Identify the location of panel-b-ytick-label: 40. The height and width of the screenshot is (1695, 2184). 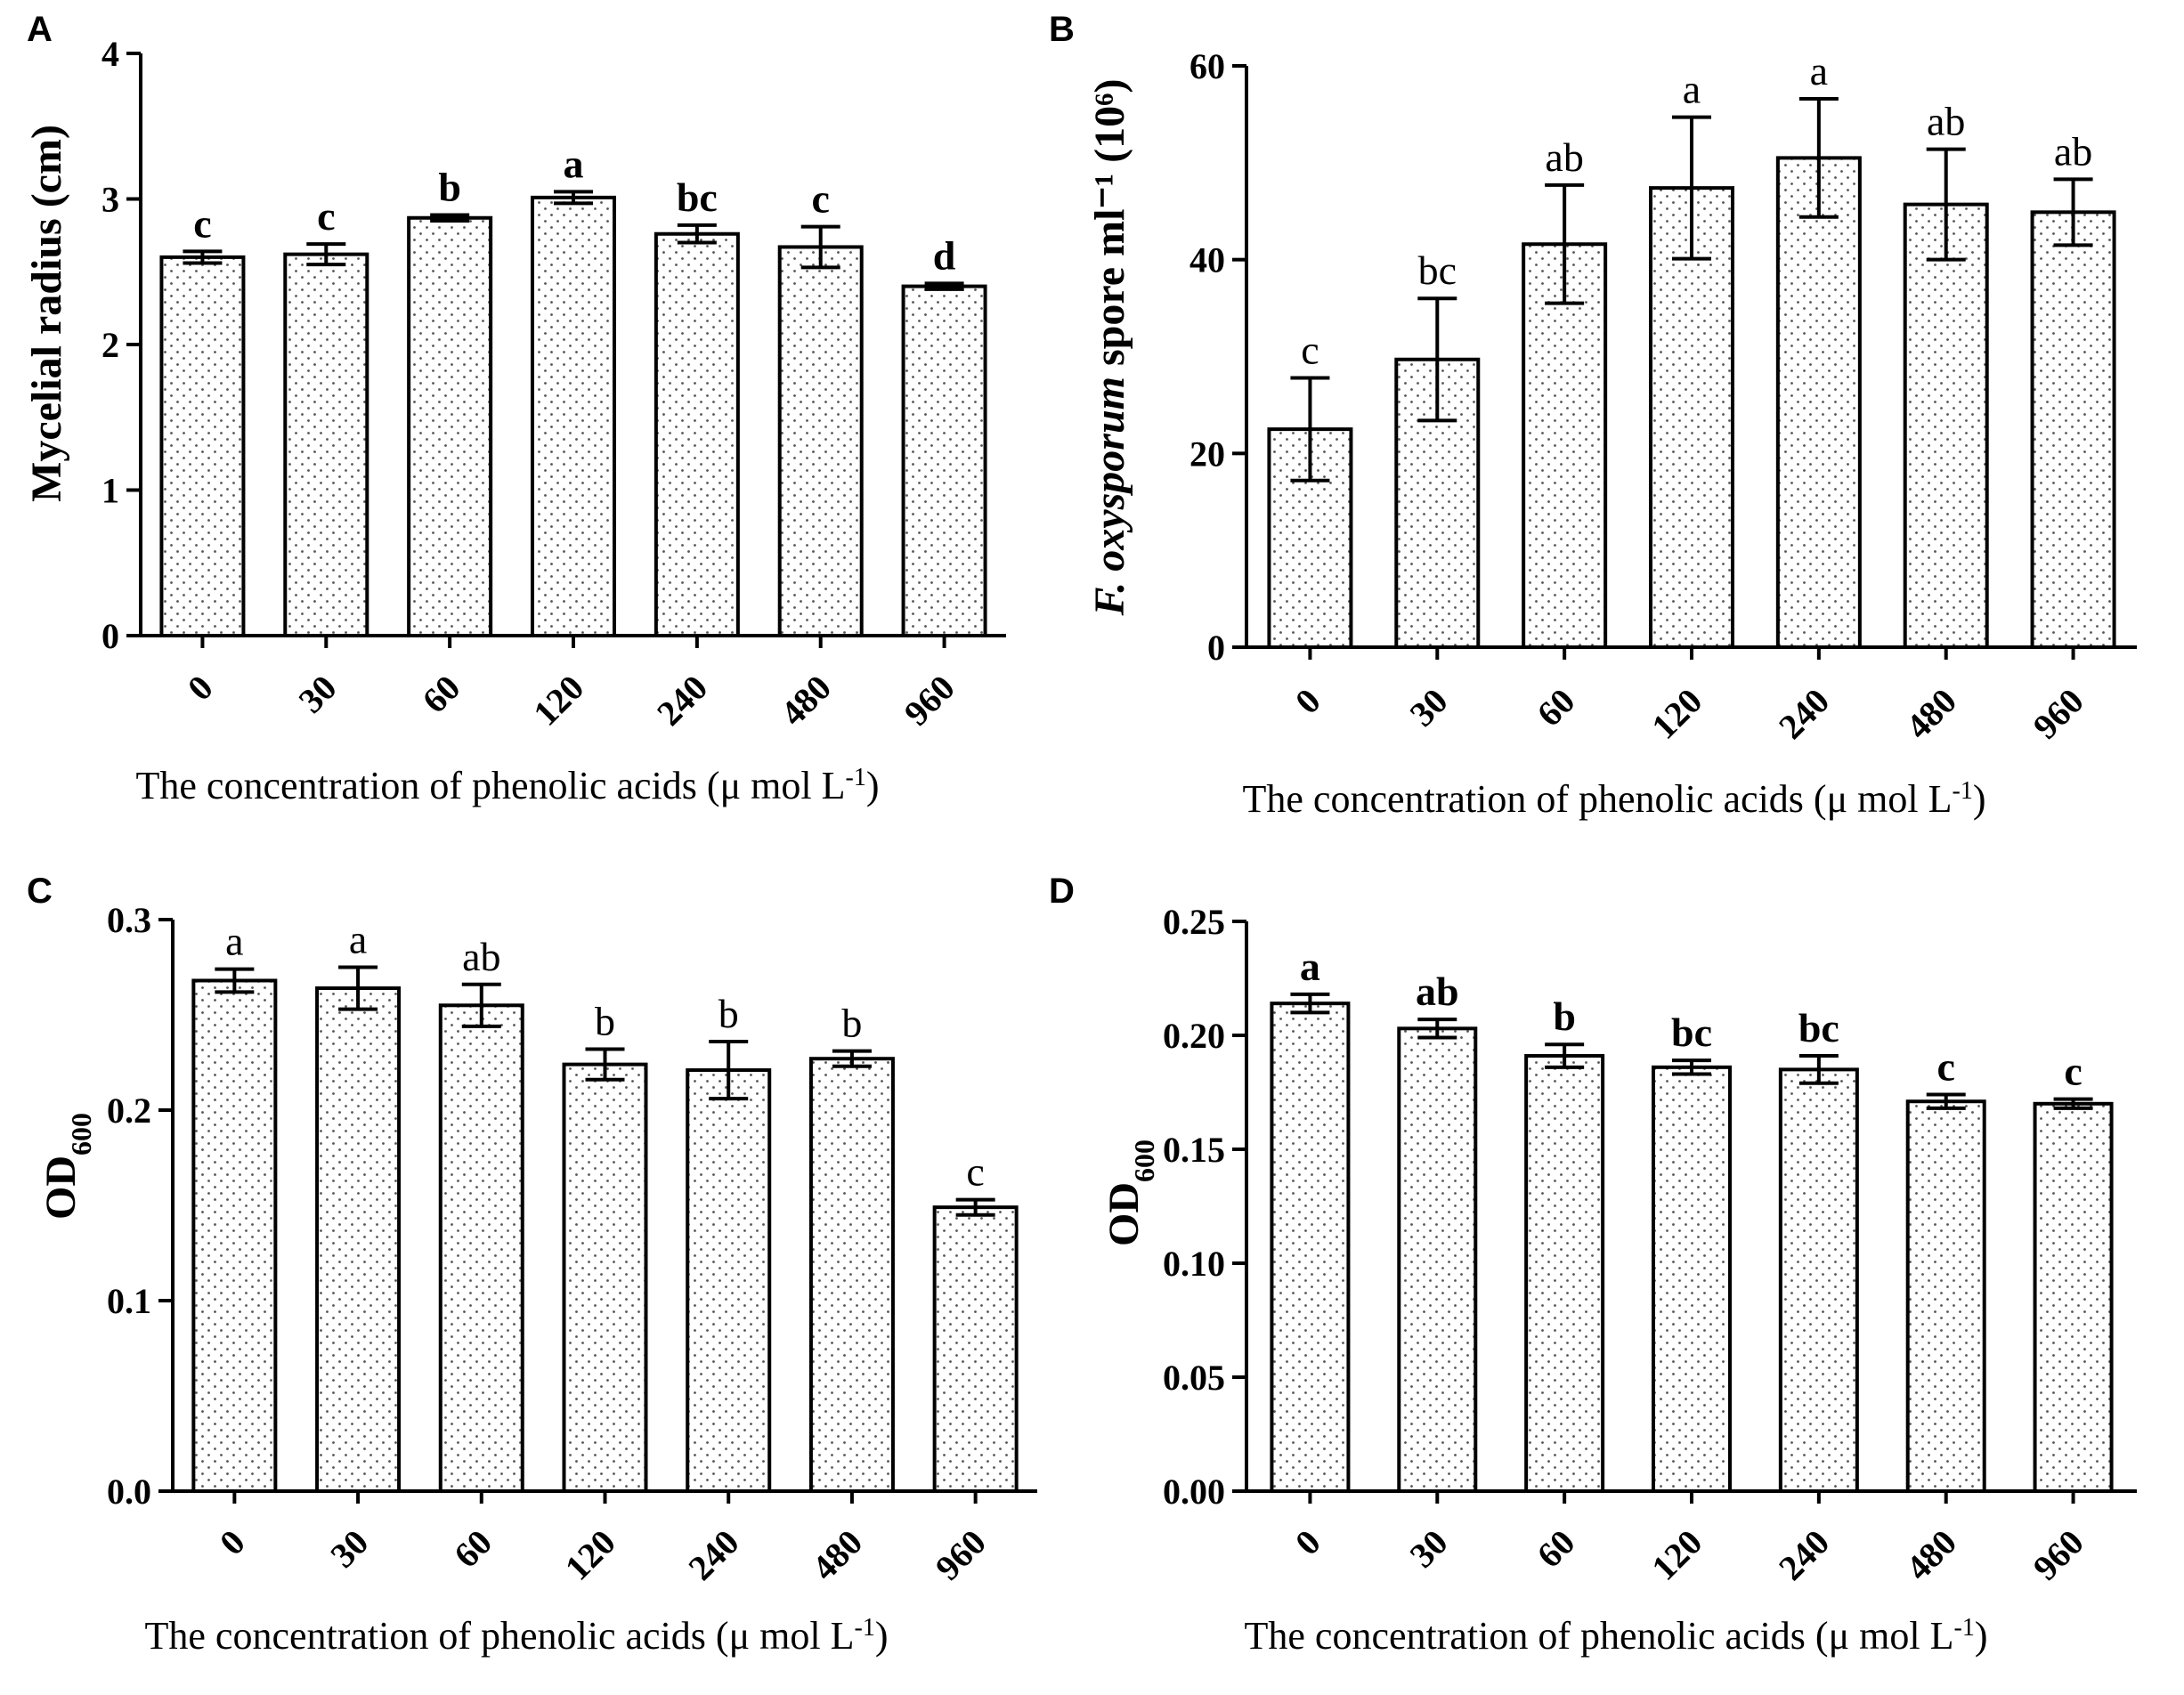
(1207, 260).